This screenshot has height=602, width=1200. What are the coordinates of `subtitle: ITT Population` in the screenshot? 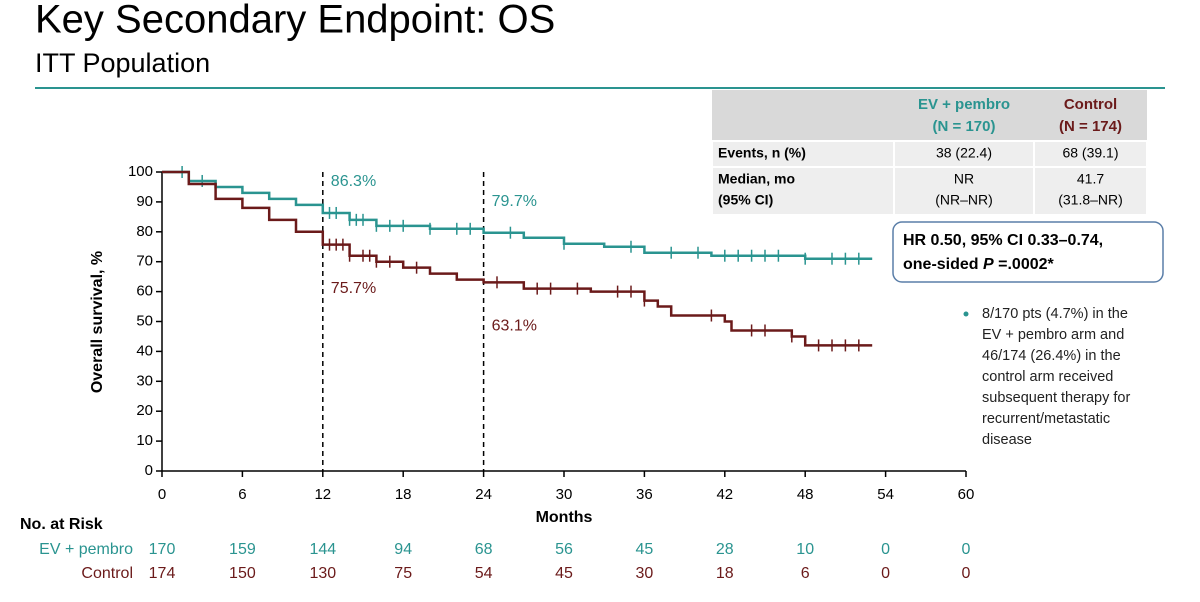 It's located at (122, 63).